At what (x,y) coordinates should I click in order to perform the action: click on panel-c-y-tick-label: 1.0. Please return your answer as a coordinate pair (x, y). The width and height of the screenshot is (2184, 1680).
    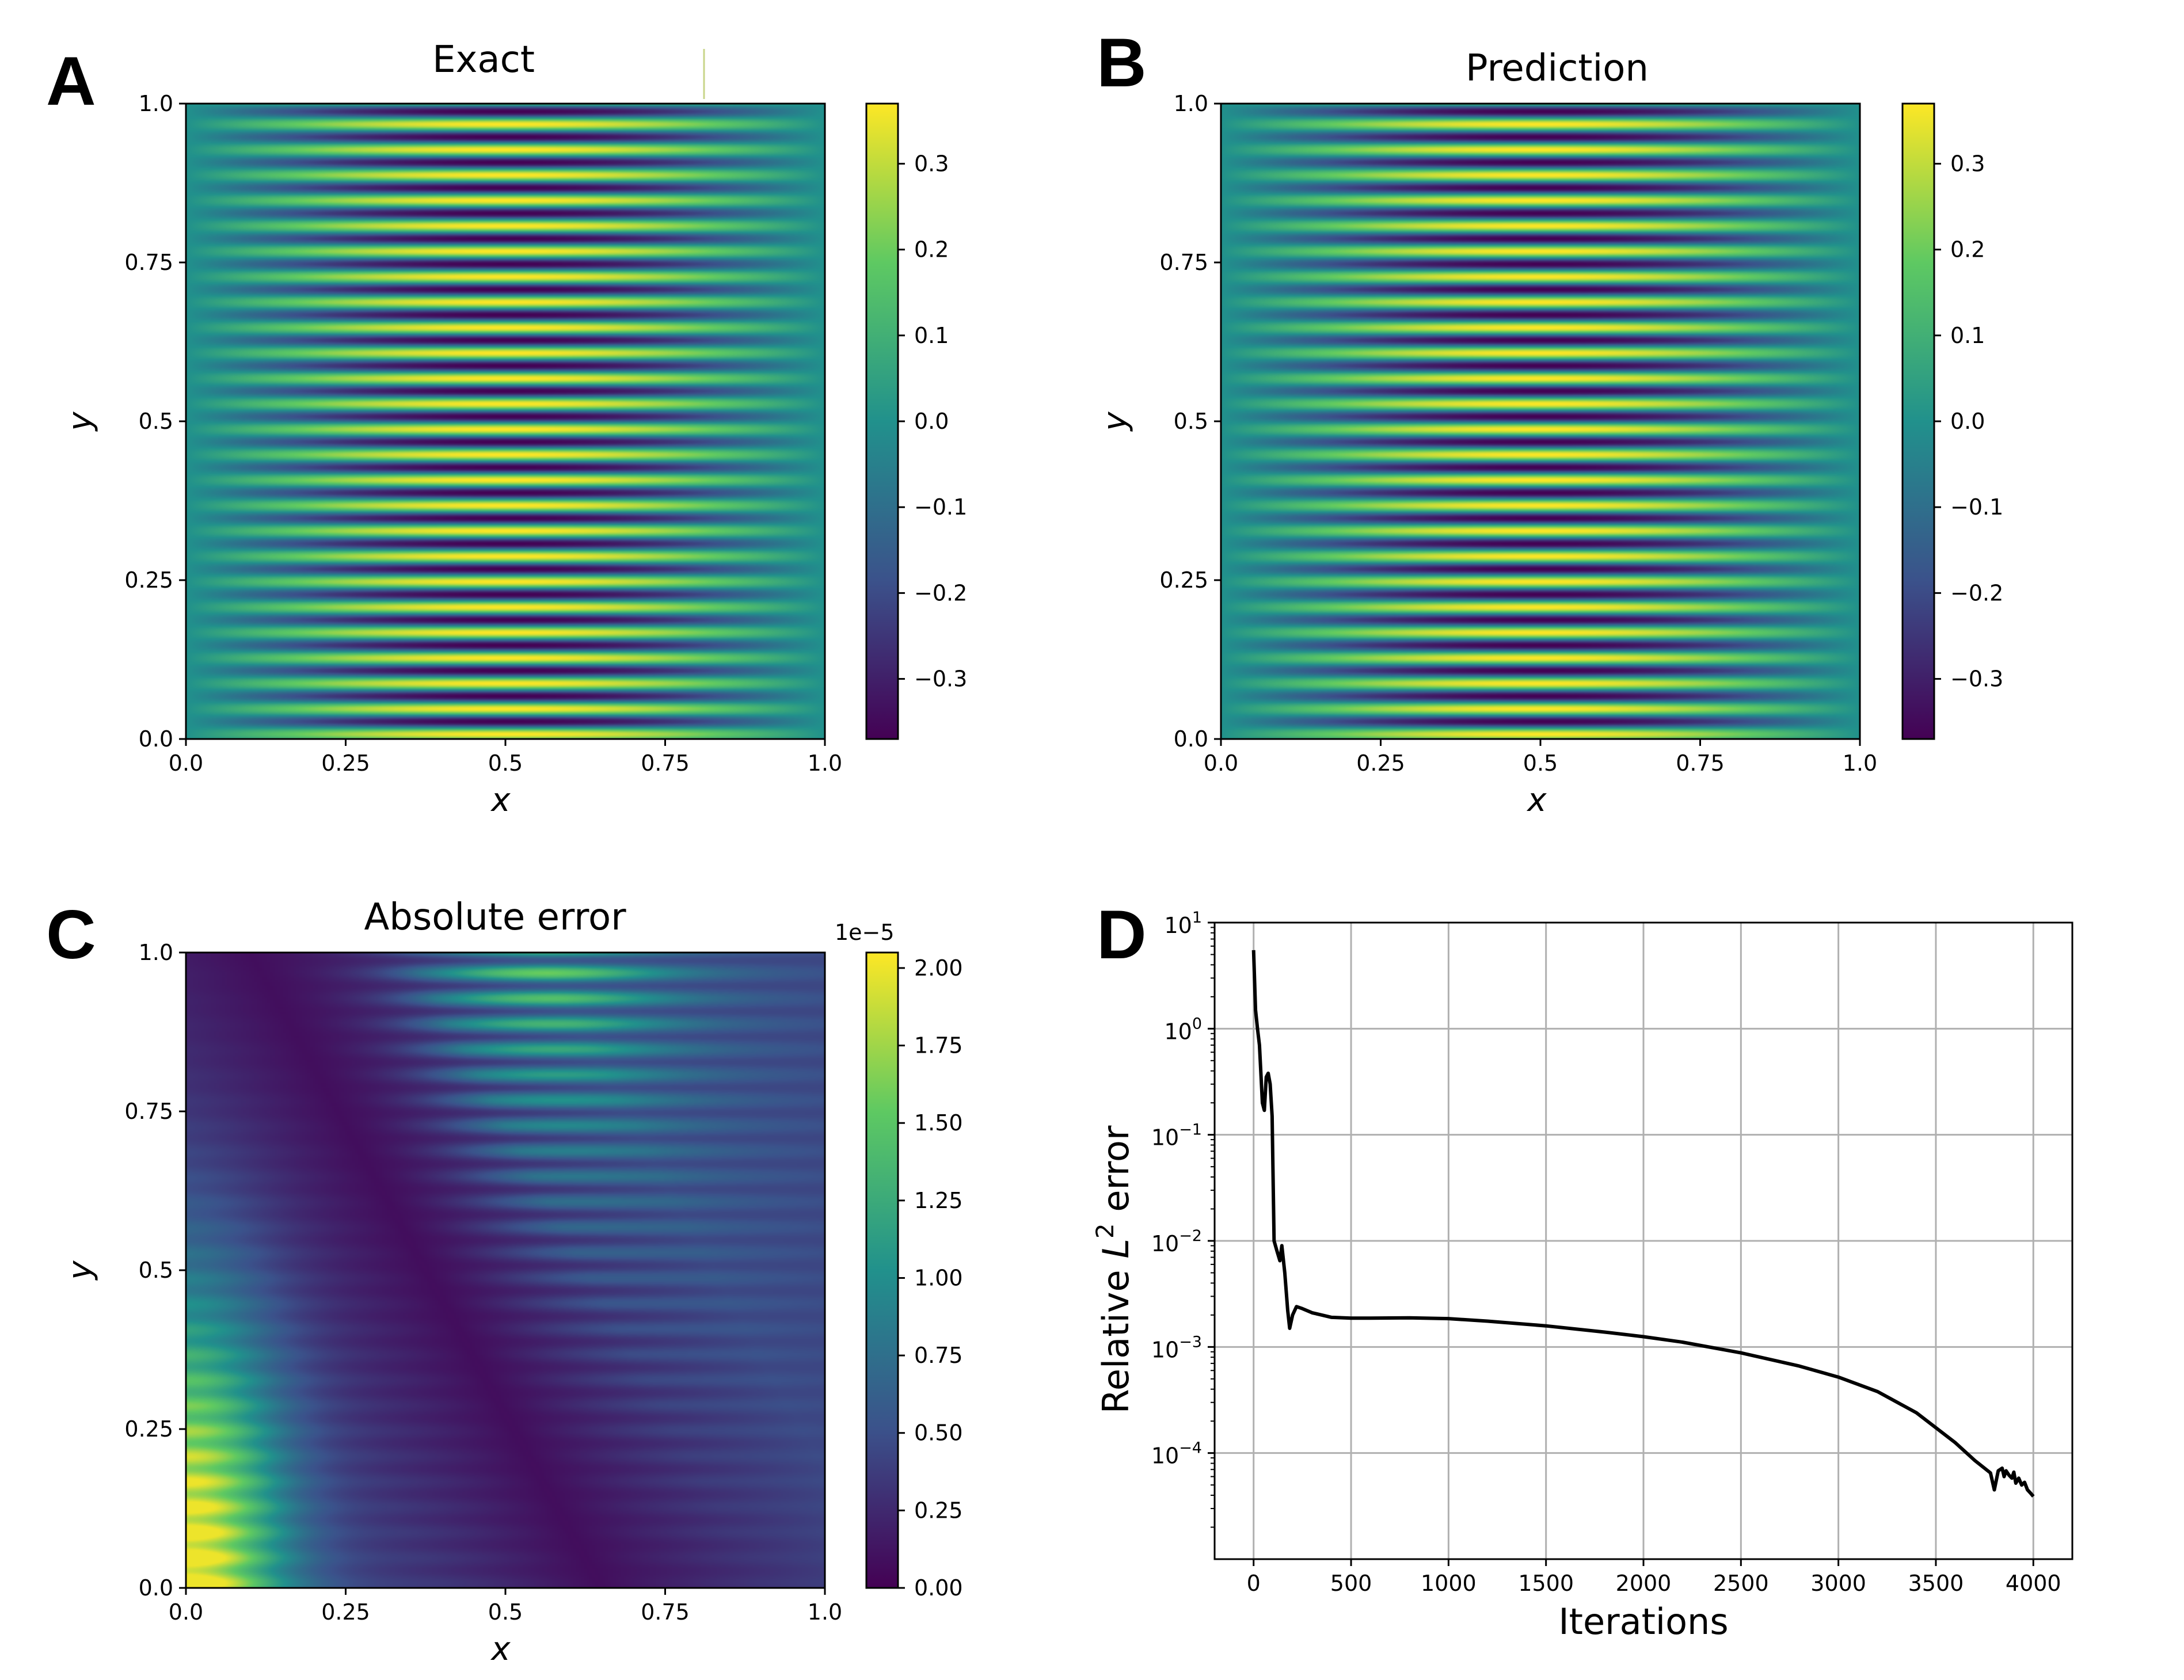
    Looking at the image, I should click on (156, 952).